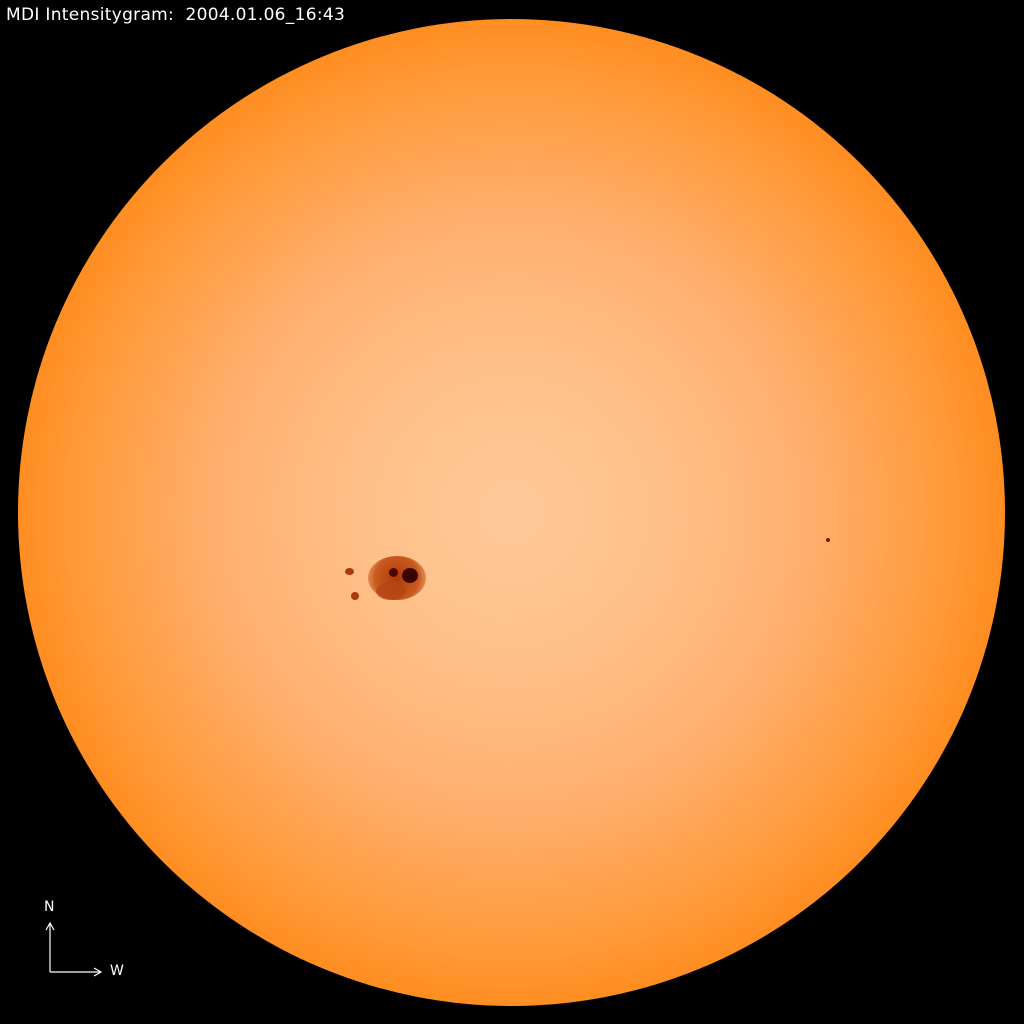 This screenshot has width=1024, height=1024. I want to click on orientation-compass, so click(74, 949).